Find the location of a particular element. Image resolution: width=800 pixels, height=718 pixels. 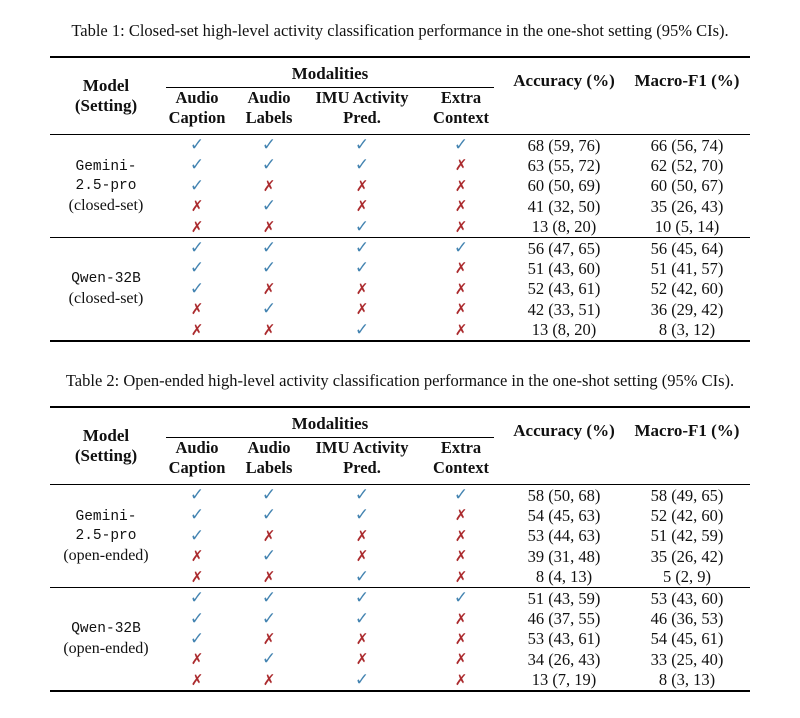

macrof1-value: 66 (56, 74) is located at coordinates (687, 145).